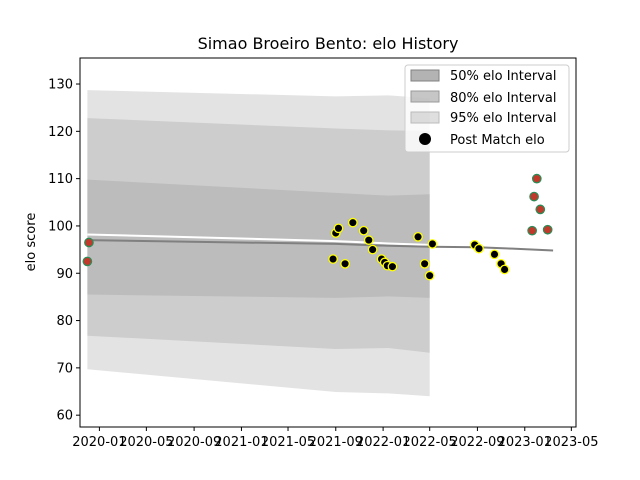  Describe the element at coordinates (503, 98) in the screenshot. I see `legend-label-80: 80% elo Interval` at that location.